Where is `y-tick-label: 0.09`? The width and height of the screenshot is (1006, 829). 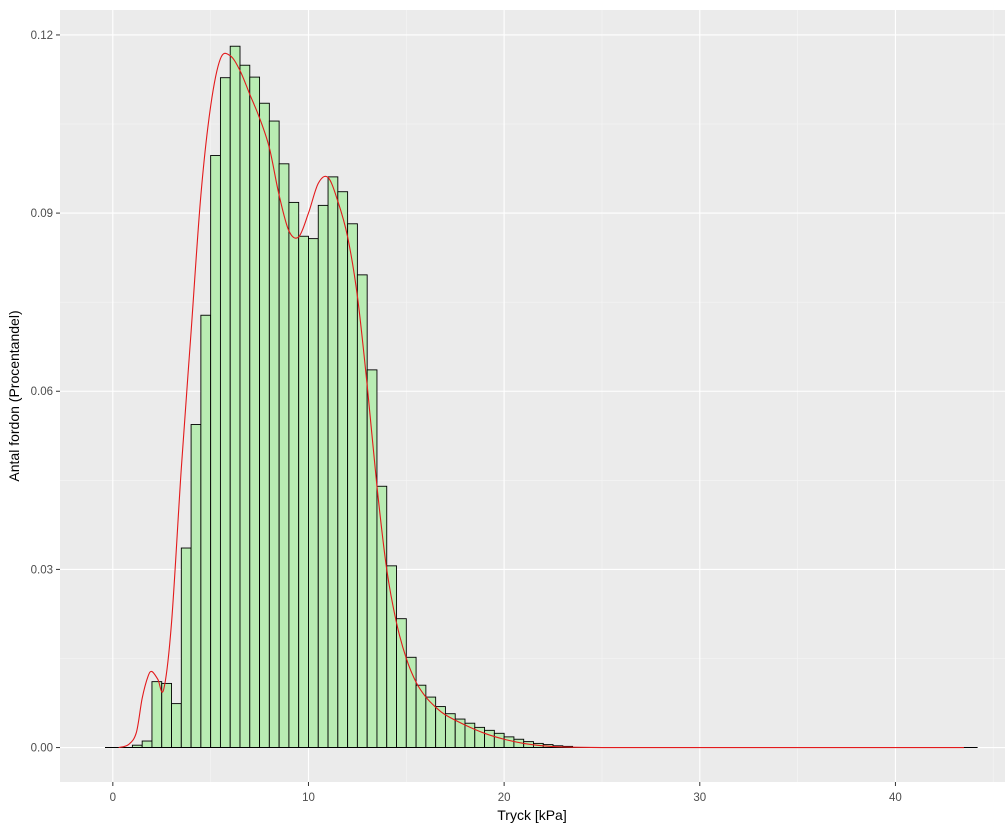
y-tick-label: 0.09 is located at coordinates (42, 214).